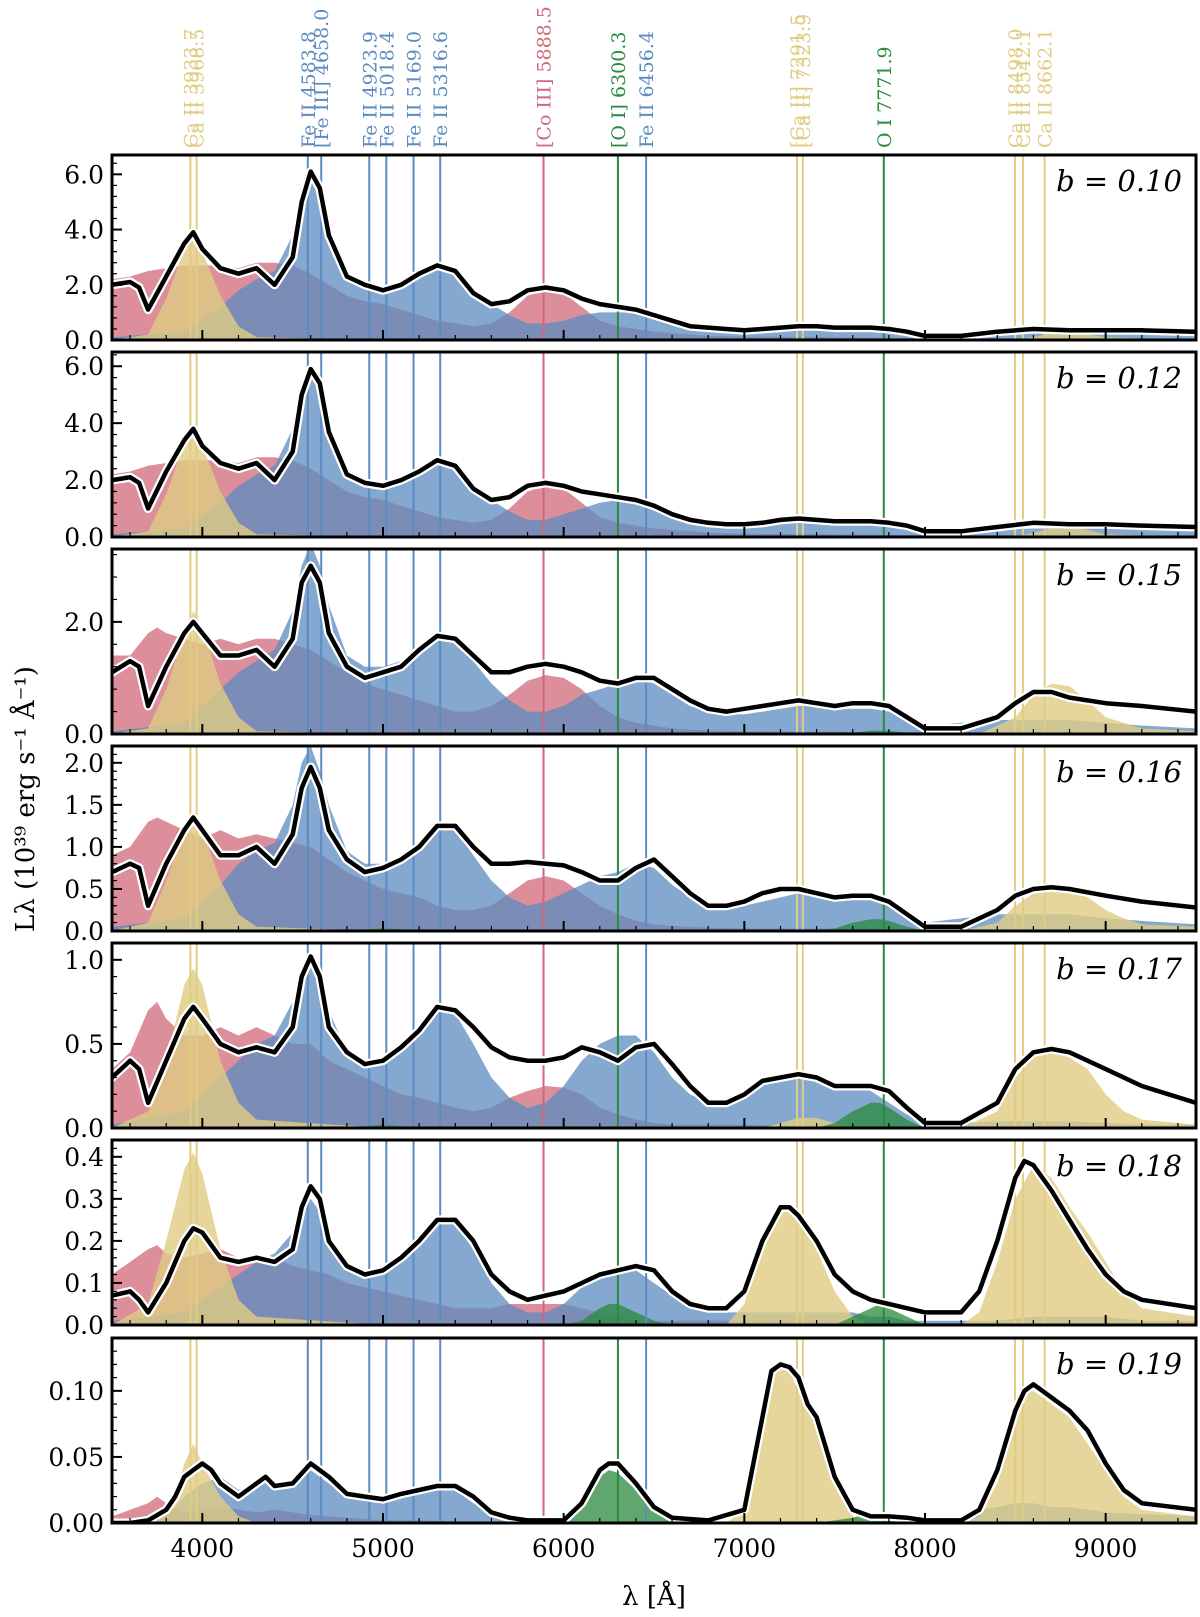  Describe the element at coordinates (203, 1548) in the screenshot. I see `x-tick-label: 4000` at that location.